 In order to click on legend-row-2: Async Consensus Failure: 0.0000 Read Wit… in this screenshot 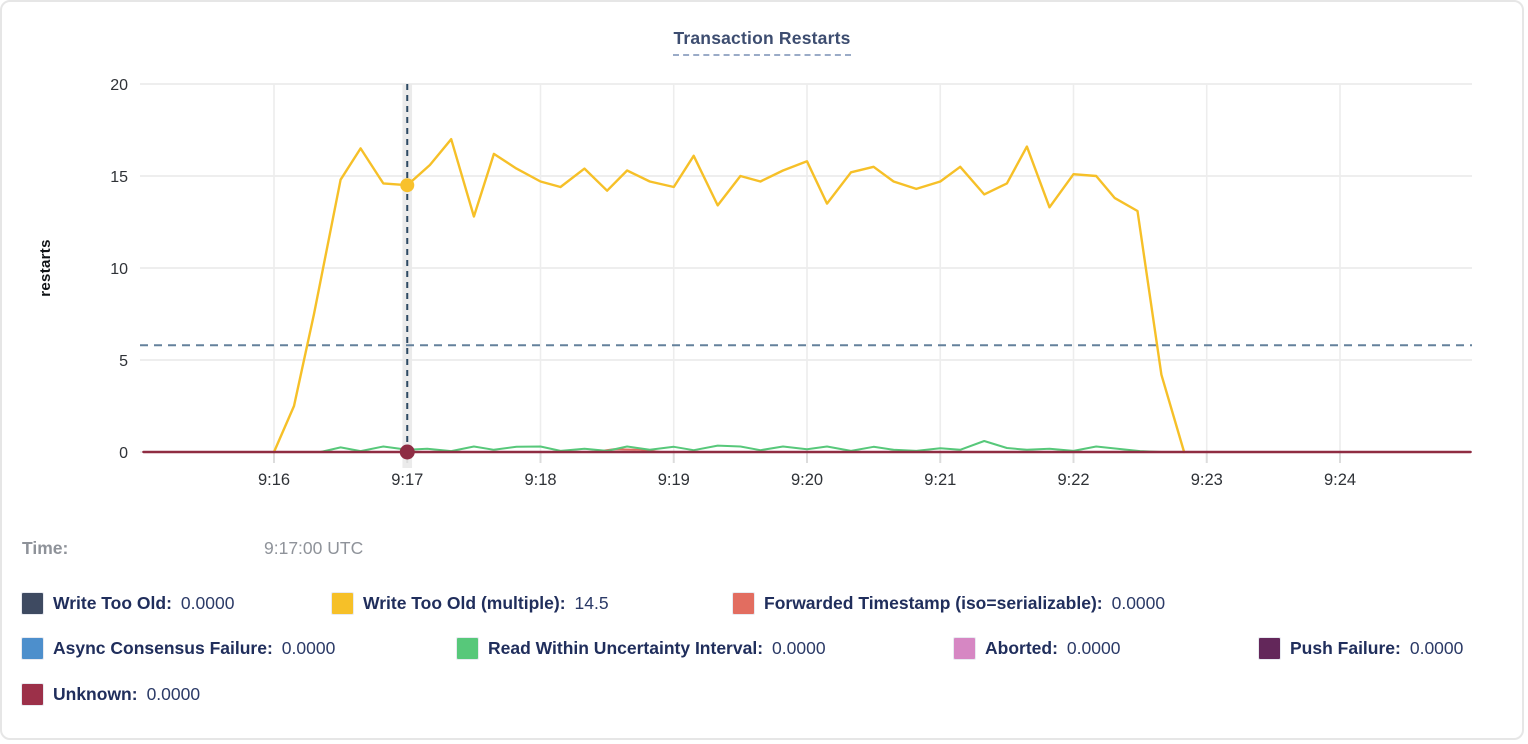, I will do `click(767, 648)`.